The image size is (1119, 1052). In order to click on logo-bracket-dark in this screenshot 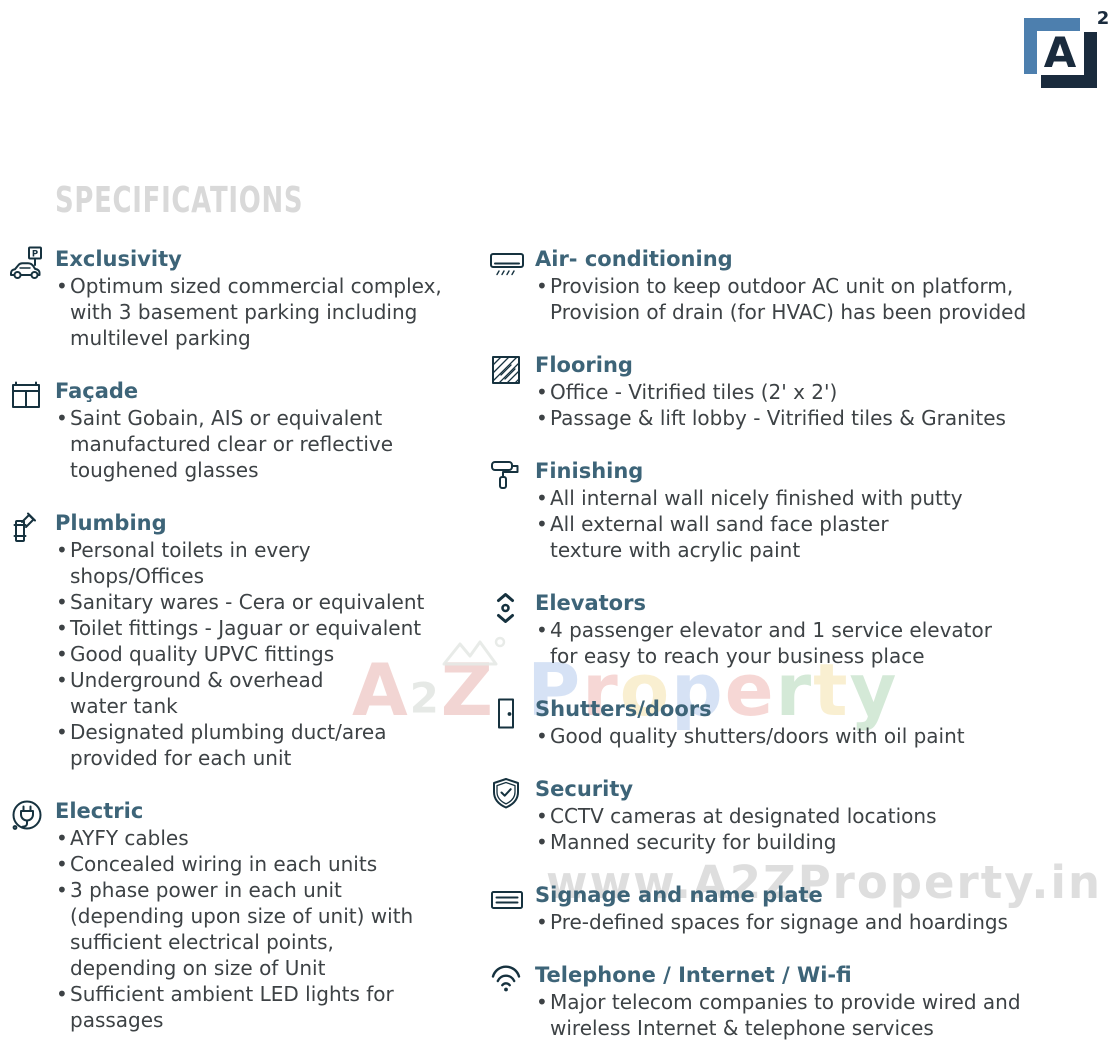, I will do `click(1069, 60)`.